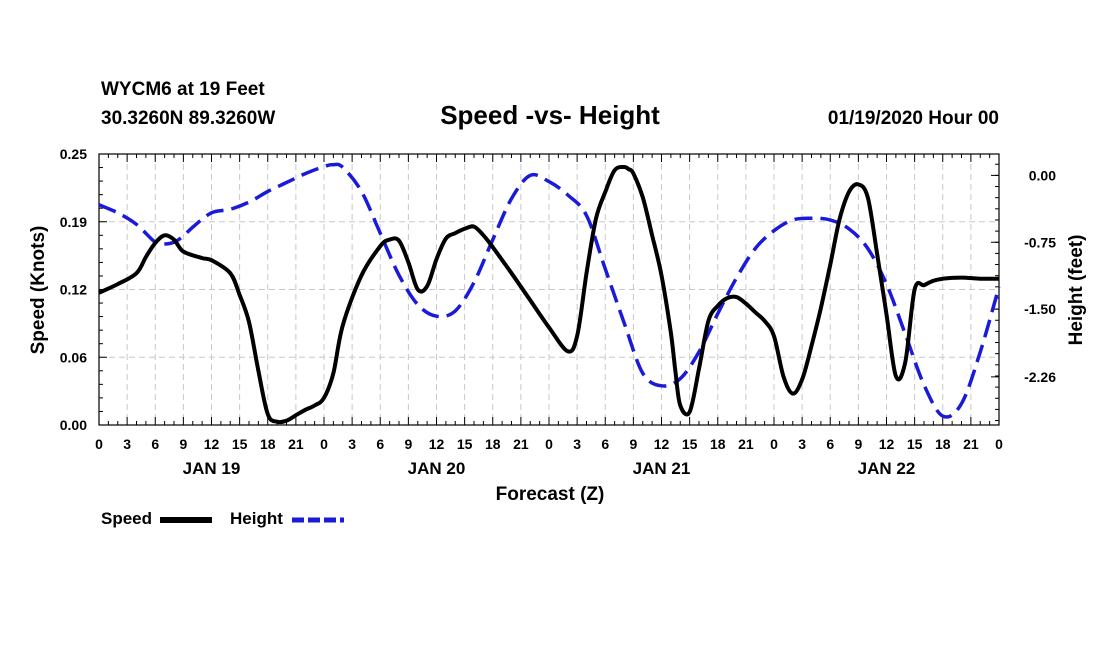 This screenshot has height=650, width=1100. I want to click on y-tick-label: 0.06, so click(73, 357).